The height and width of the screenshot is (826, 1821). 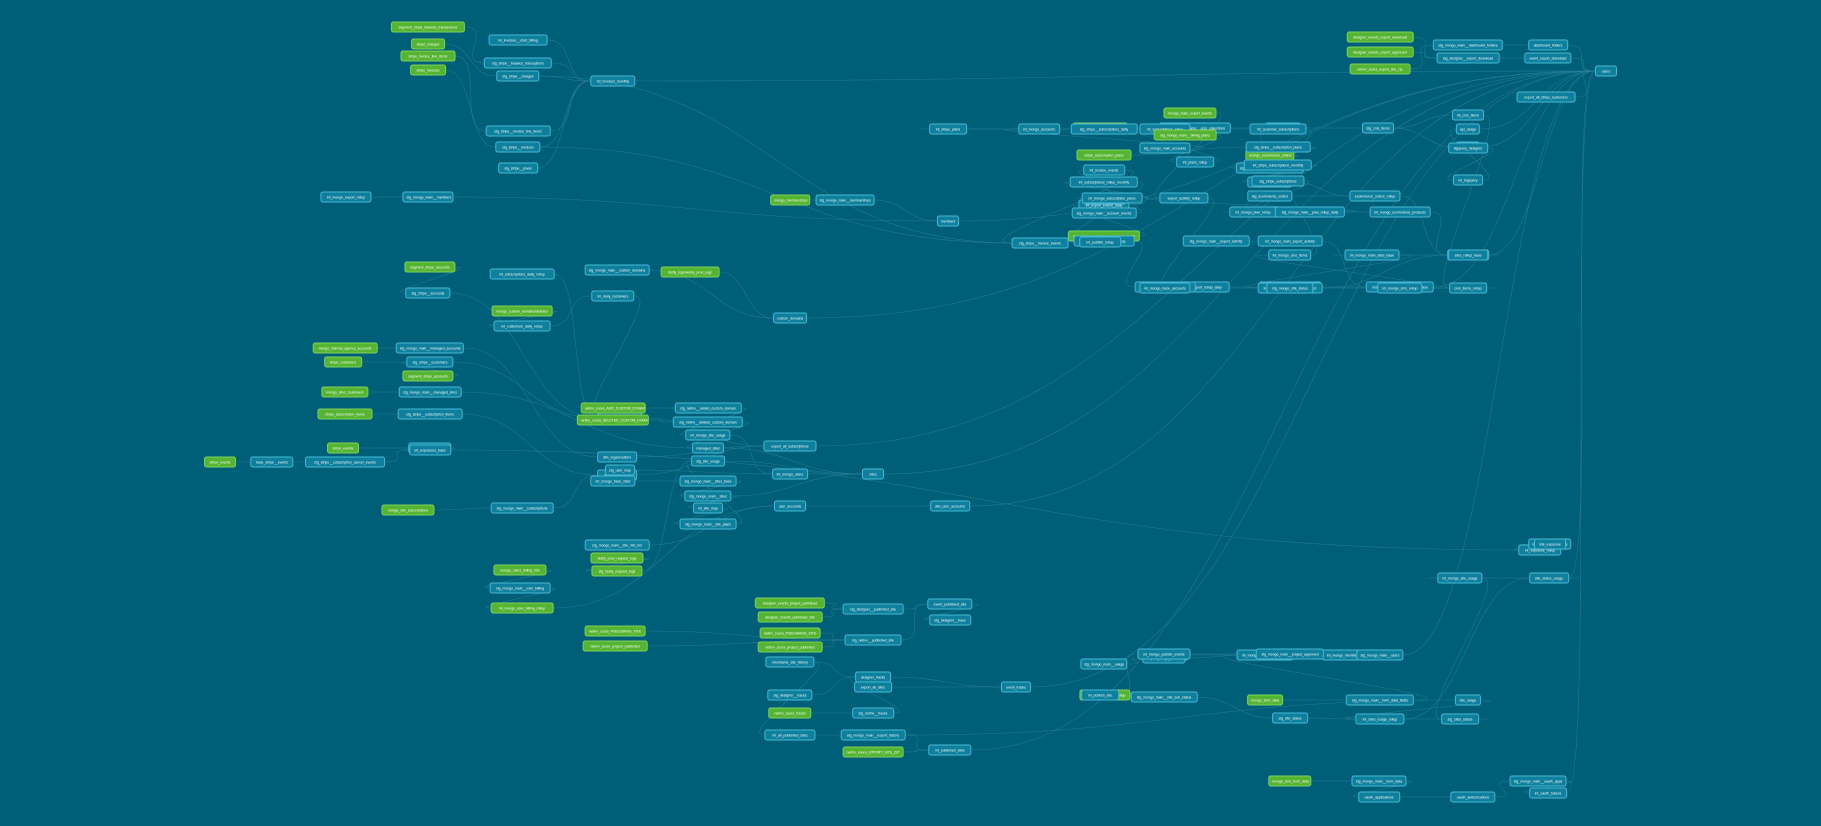 What do you see at coordinates (1278, 181) in the screenshot?
I see `graph-node-model: stg_stripe_subscriptions` at bounding box center [1278, 181].